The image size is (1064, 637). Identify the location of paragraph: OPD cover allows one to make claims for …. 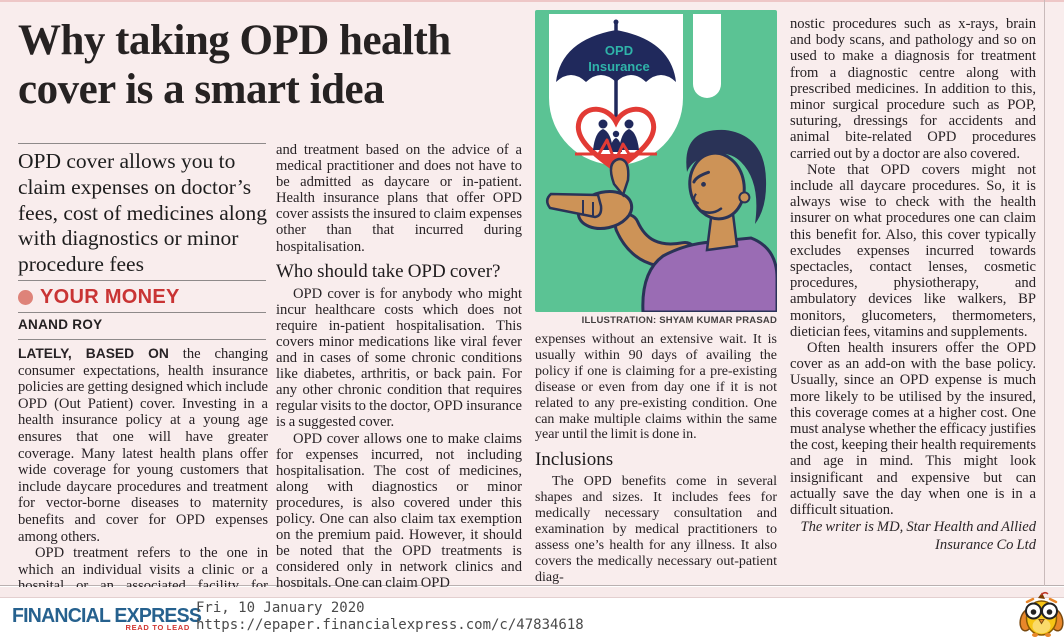
(399, 509).